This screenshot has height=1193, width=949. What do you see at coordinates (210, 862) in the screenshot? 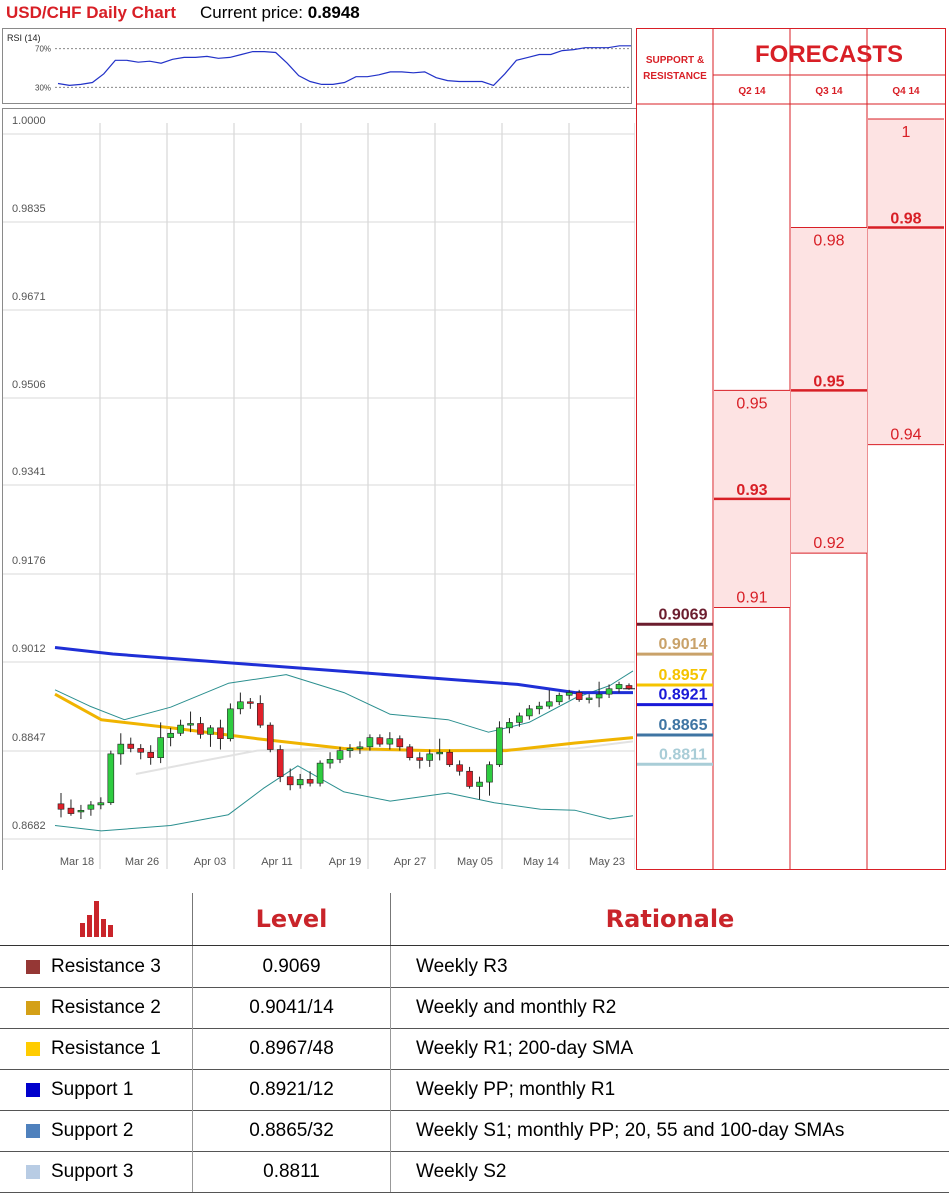
I see `x-tick-label: Apr 03` at bounding box center [210, 862].